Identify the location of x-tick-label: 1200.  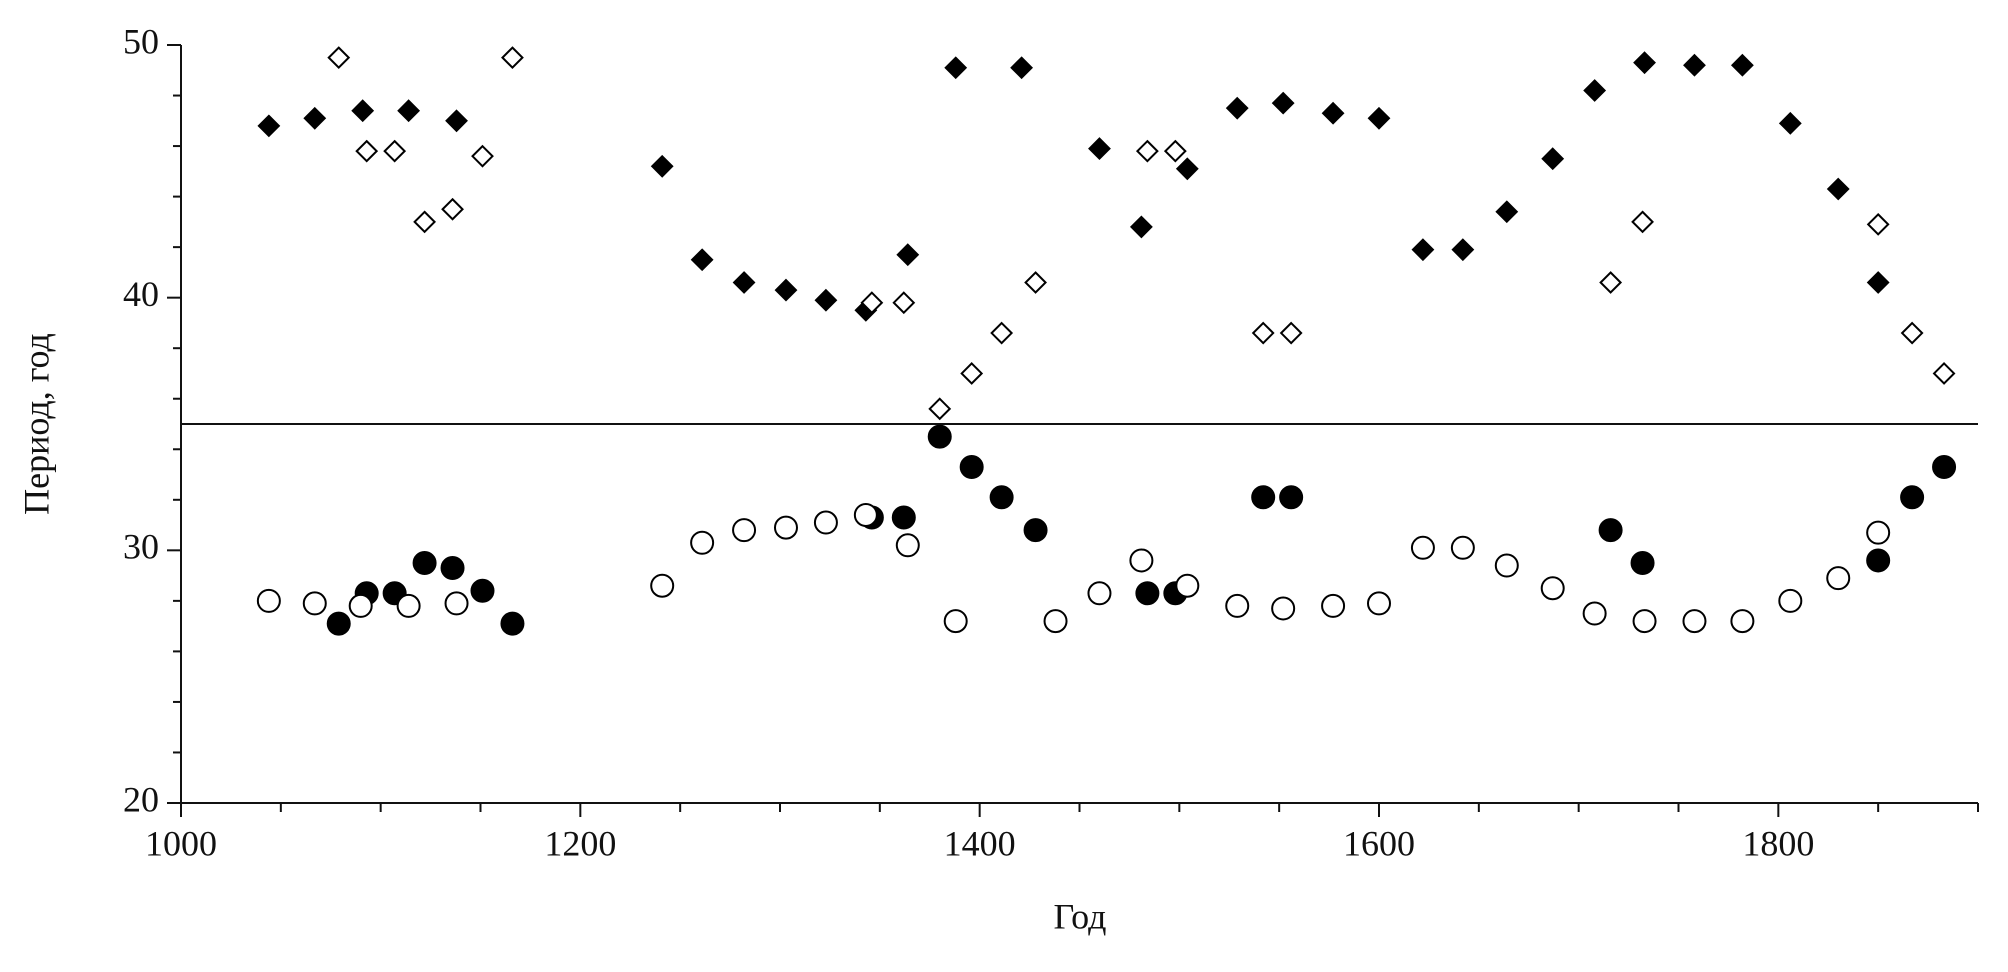
(580, 843).